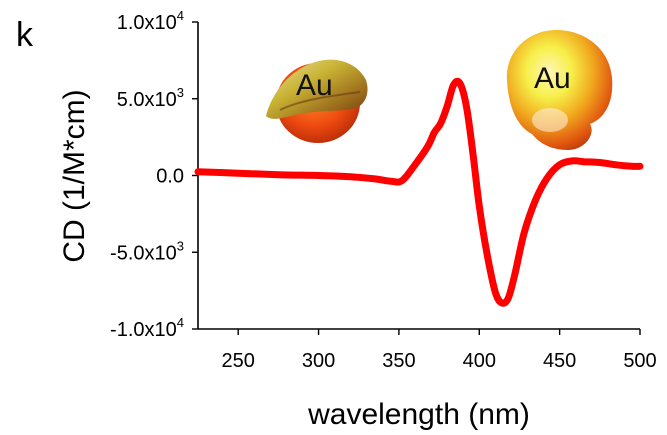 The width and height of the screenshot is (667, 435). I want to click on y-tick-label: -1.0x10⁴, so click(147, 328).